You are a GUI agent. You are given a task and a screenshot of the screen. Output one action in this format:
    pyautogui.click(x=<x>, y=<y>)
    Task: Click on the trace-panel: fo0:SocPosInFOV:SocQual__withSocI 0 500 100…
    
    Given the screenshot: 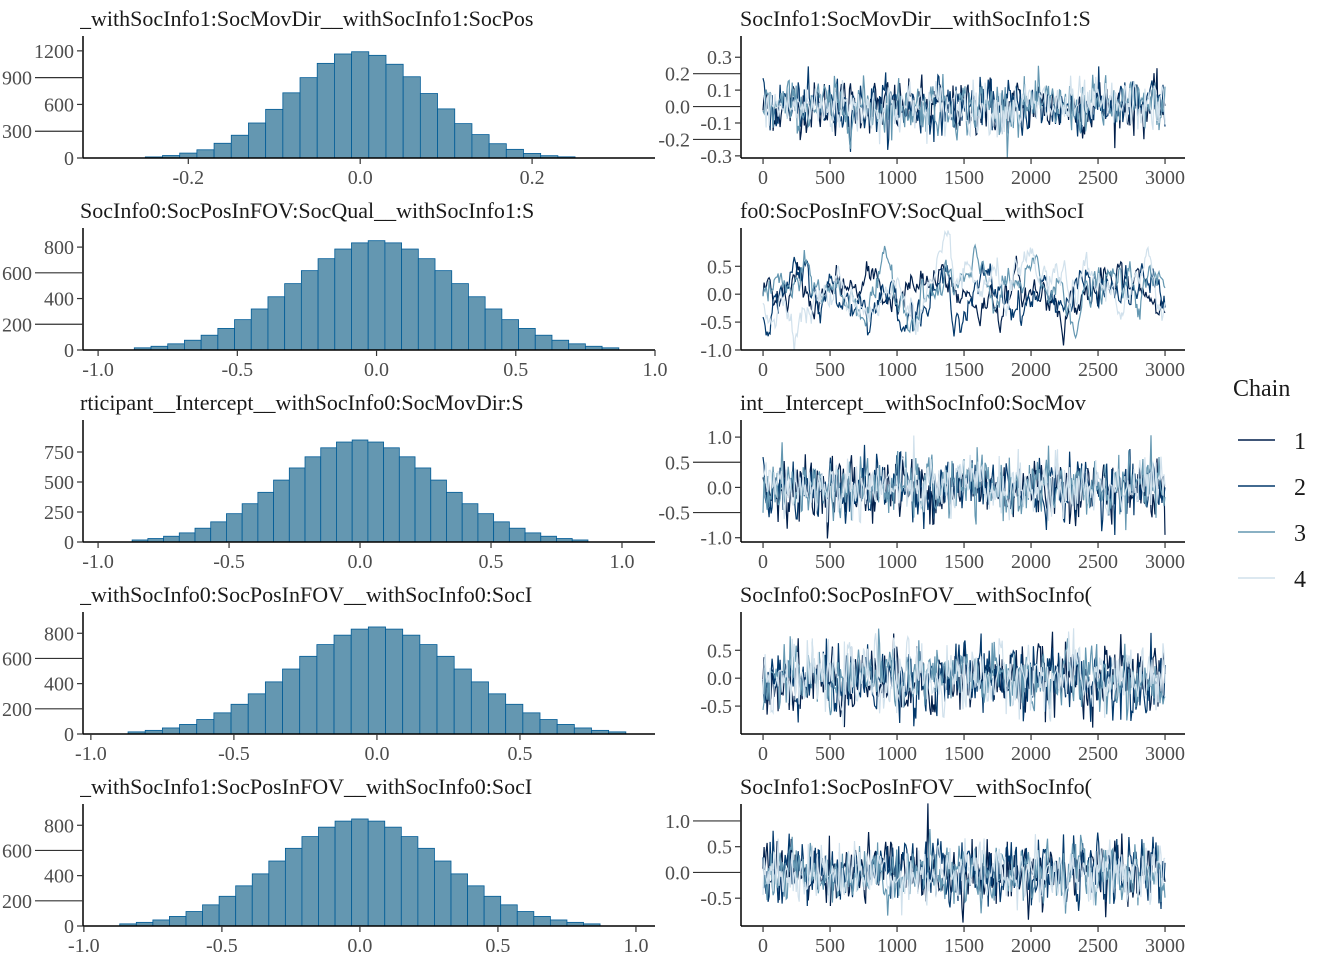 What is the action you would take?
    pyautogui.click(x=942, y=289)
    